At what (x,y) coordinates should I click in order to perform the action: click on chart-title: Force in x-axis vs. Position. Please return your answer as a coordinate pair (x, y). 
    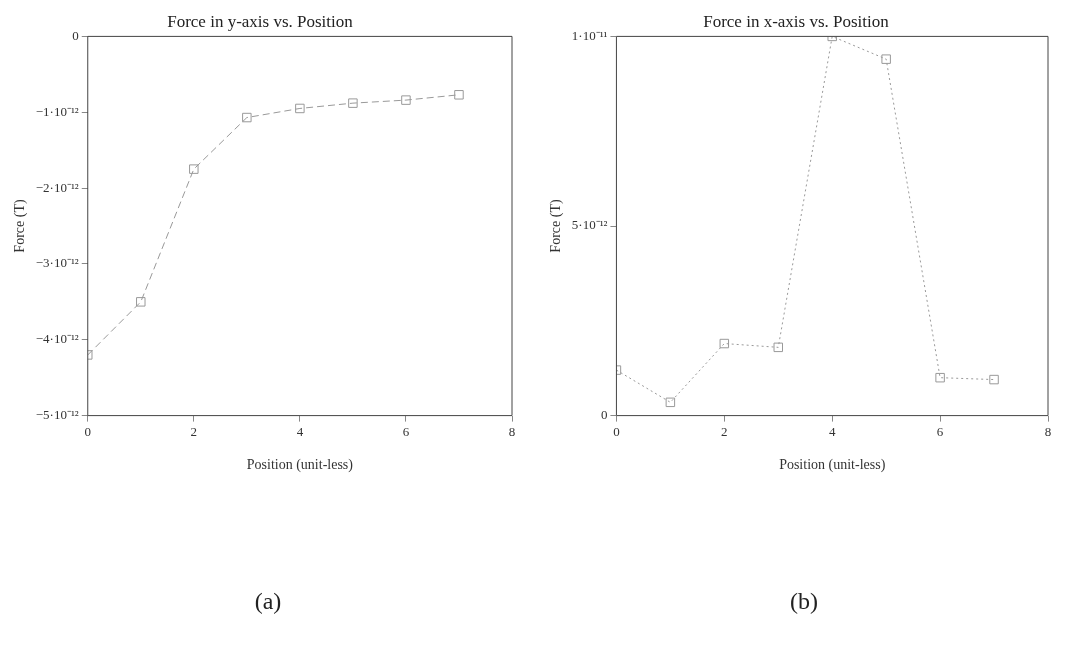
    Looking at the image, I should click on (796, 21).